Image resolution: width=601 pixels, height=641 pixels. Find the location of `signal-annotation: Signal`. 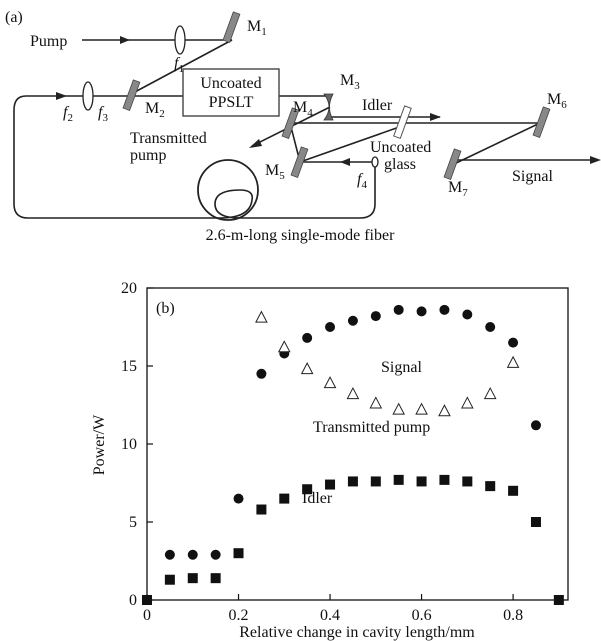

signal-annotation: Signal is located at coordinates (401, 367).